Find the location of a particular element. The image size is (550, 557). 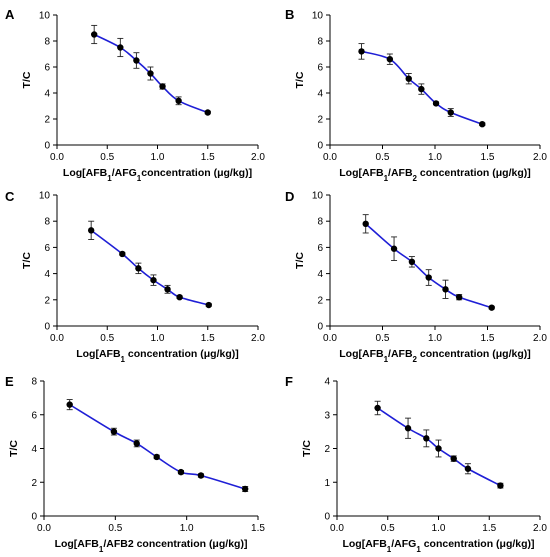

panel-letter: A is located at coordinates (10, 14).